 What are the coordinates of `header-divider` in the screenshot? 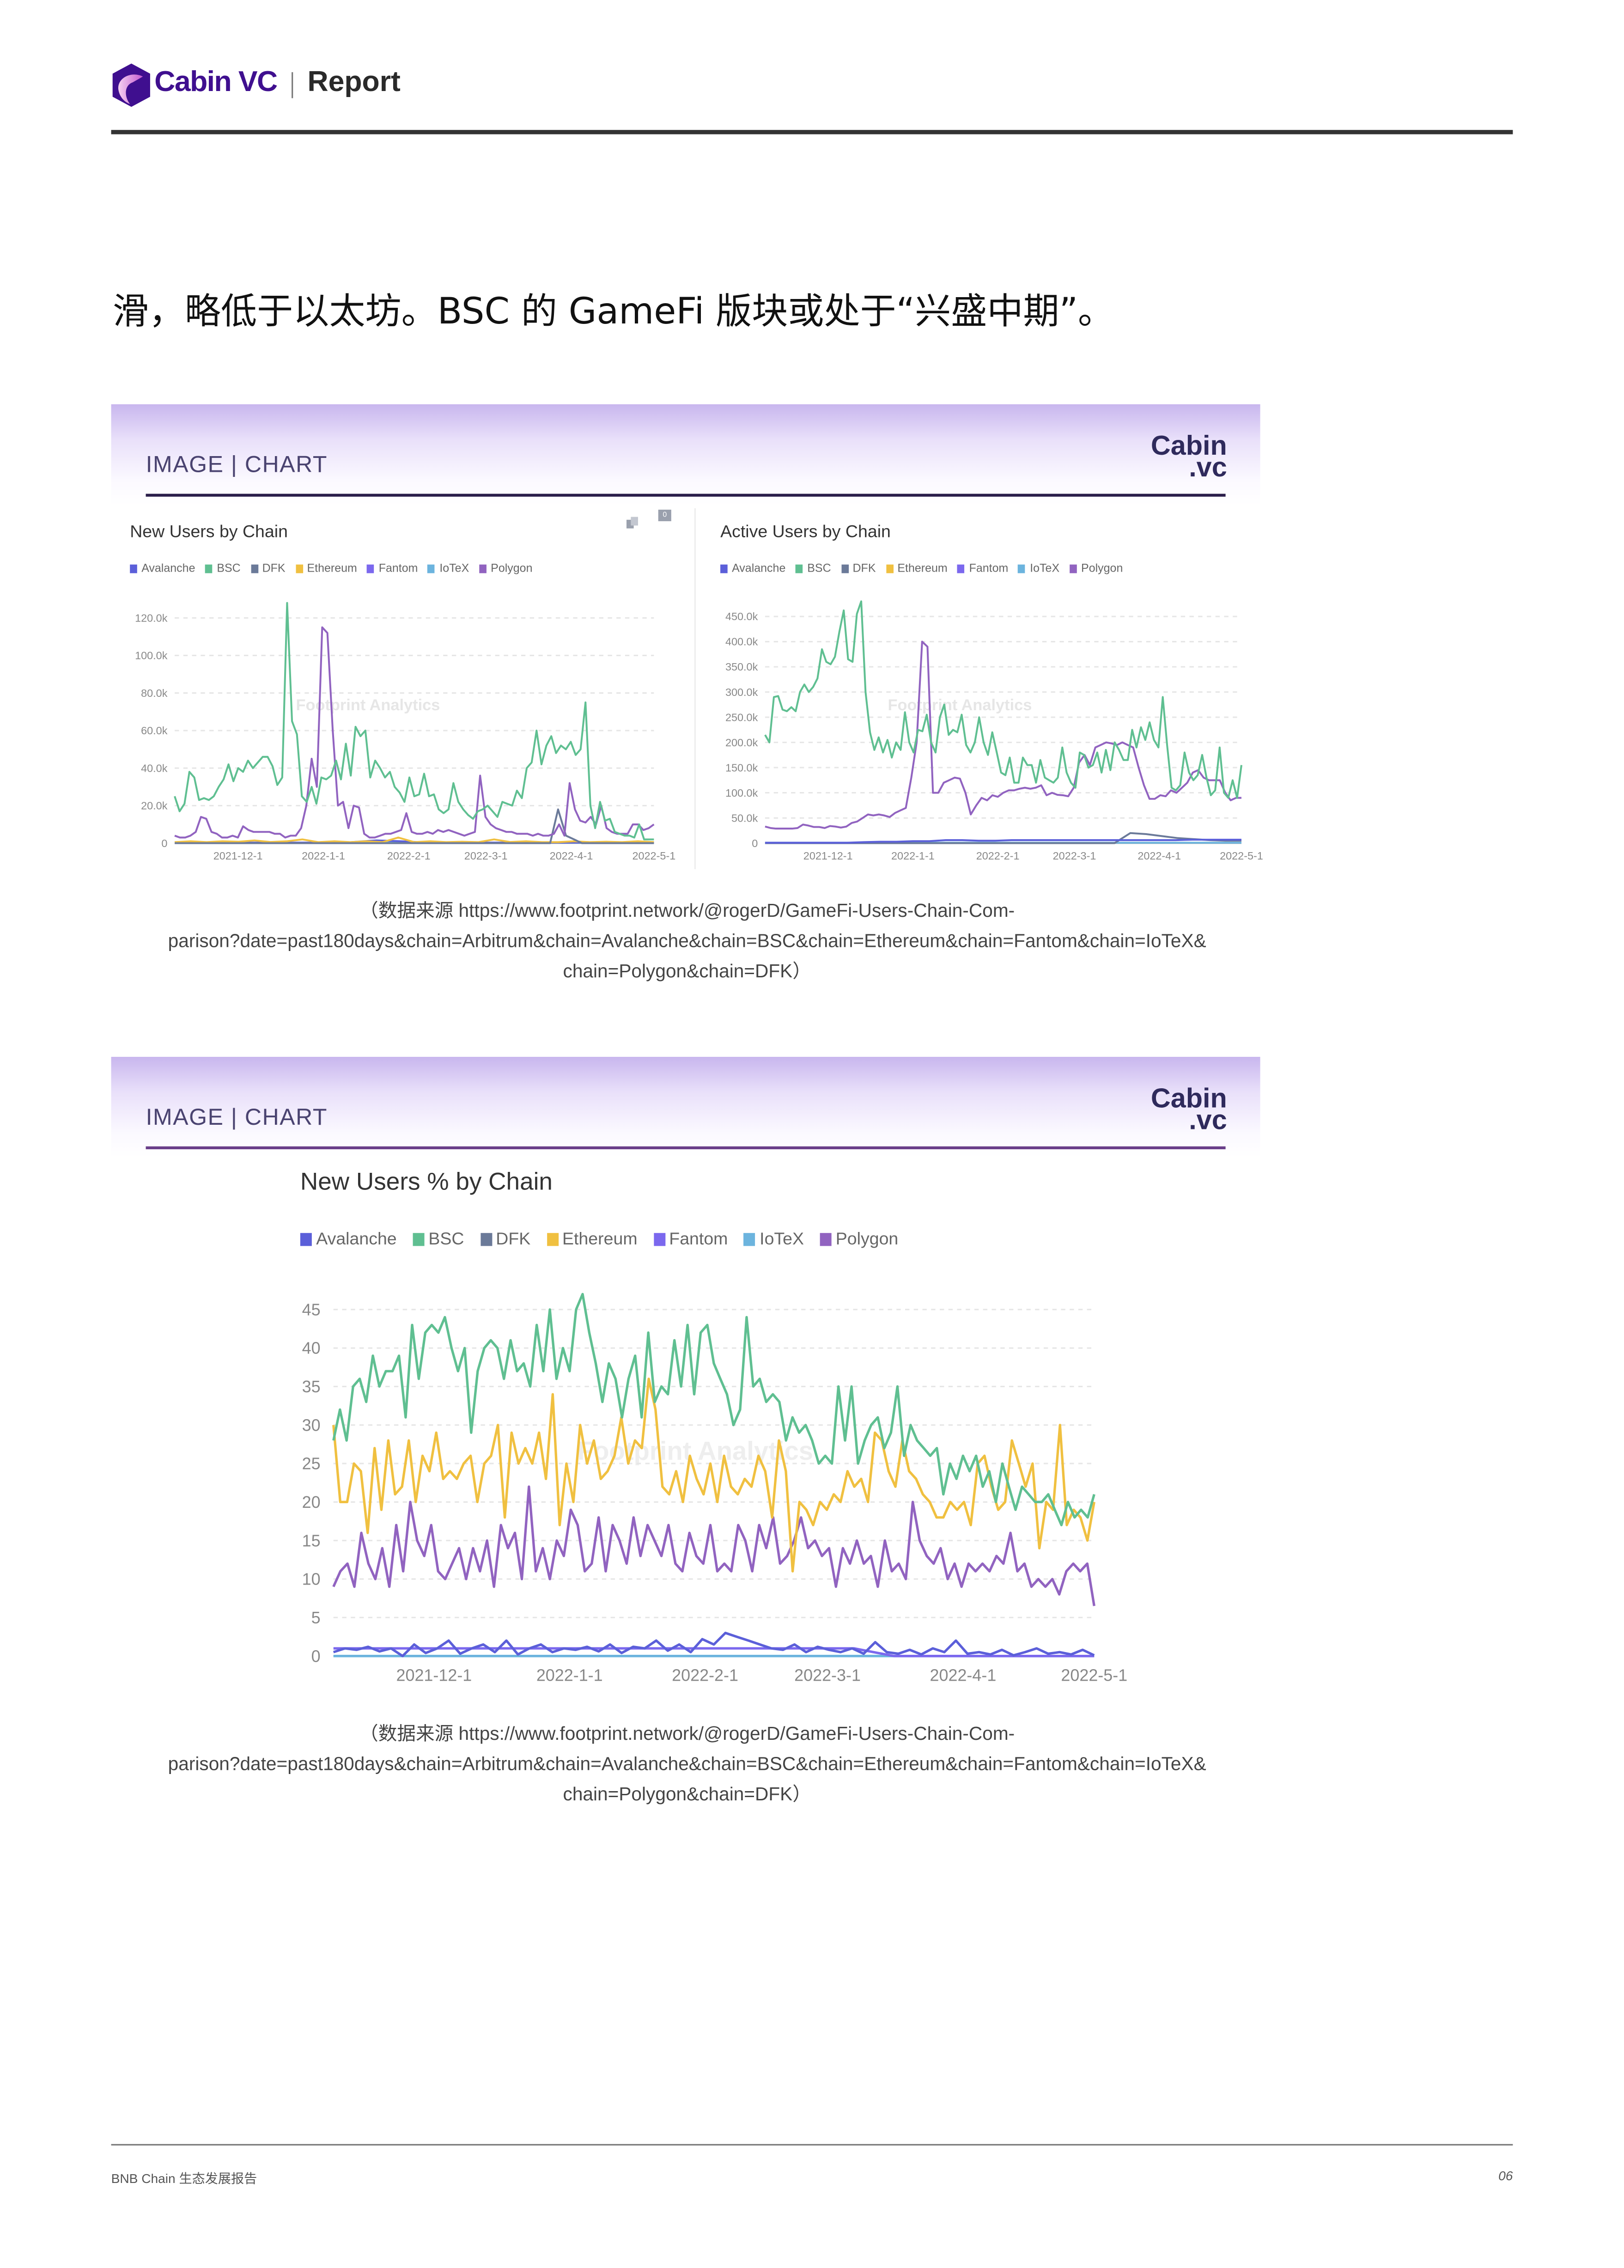 It's located at (292, 85).